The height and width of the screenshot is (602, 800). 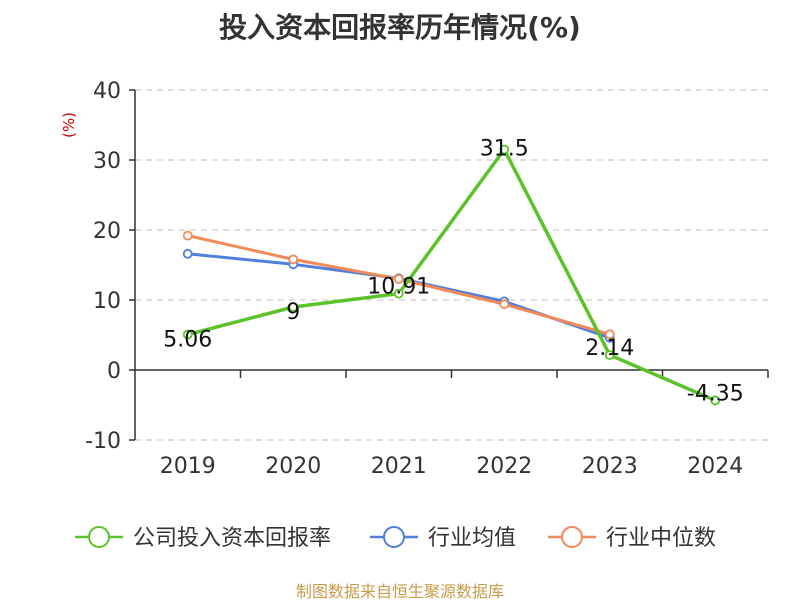 What do you see at coordinates (400, 27) in the screenshot?
I see `chart-title: 投入资本回报率历年情况(%)` at bounding box center [400, 27].